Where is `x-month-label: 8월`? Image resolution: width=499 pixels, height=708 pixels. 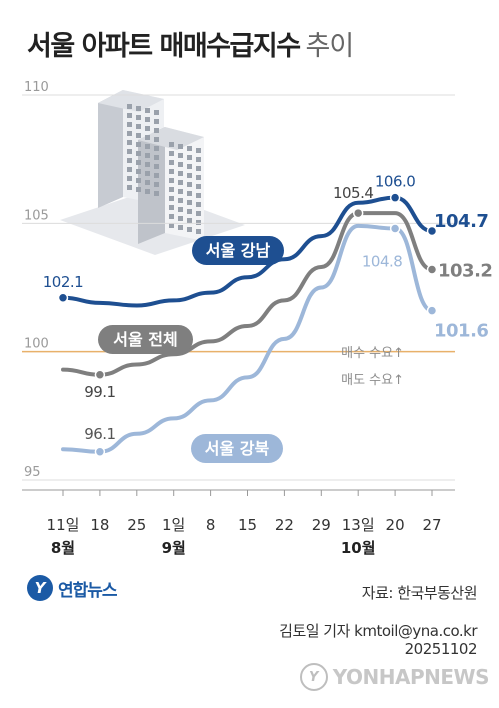 x-month-label: 8월 is located at coordinates (63, 548).